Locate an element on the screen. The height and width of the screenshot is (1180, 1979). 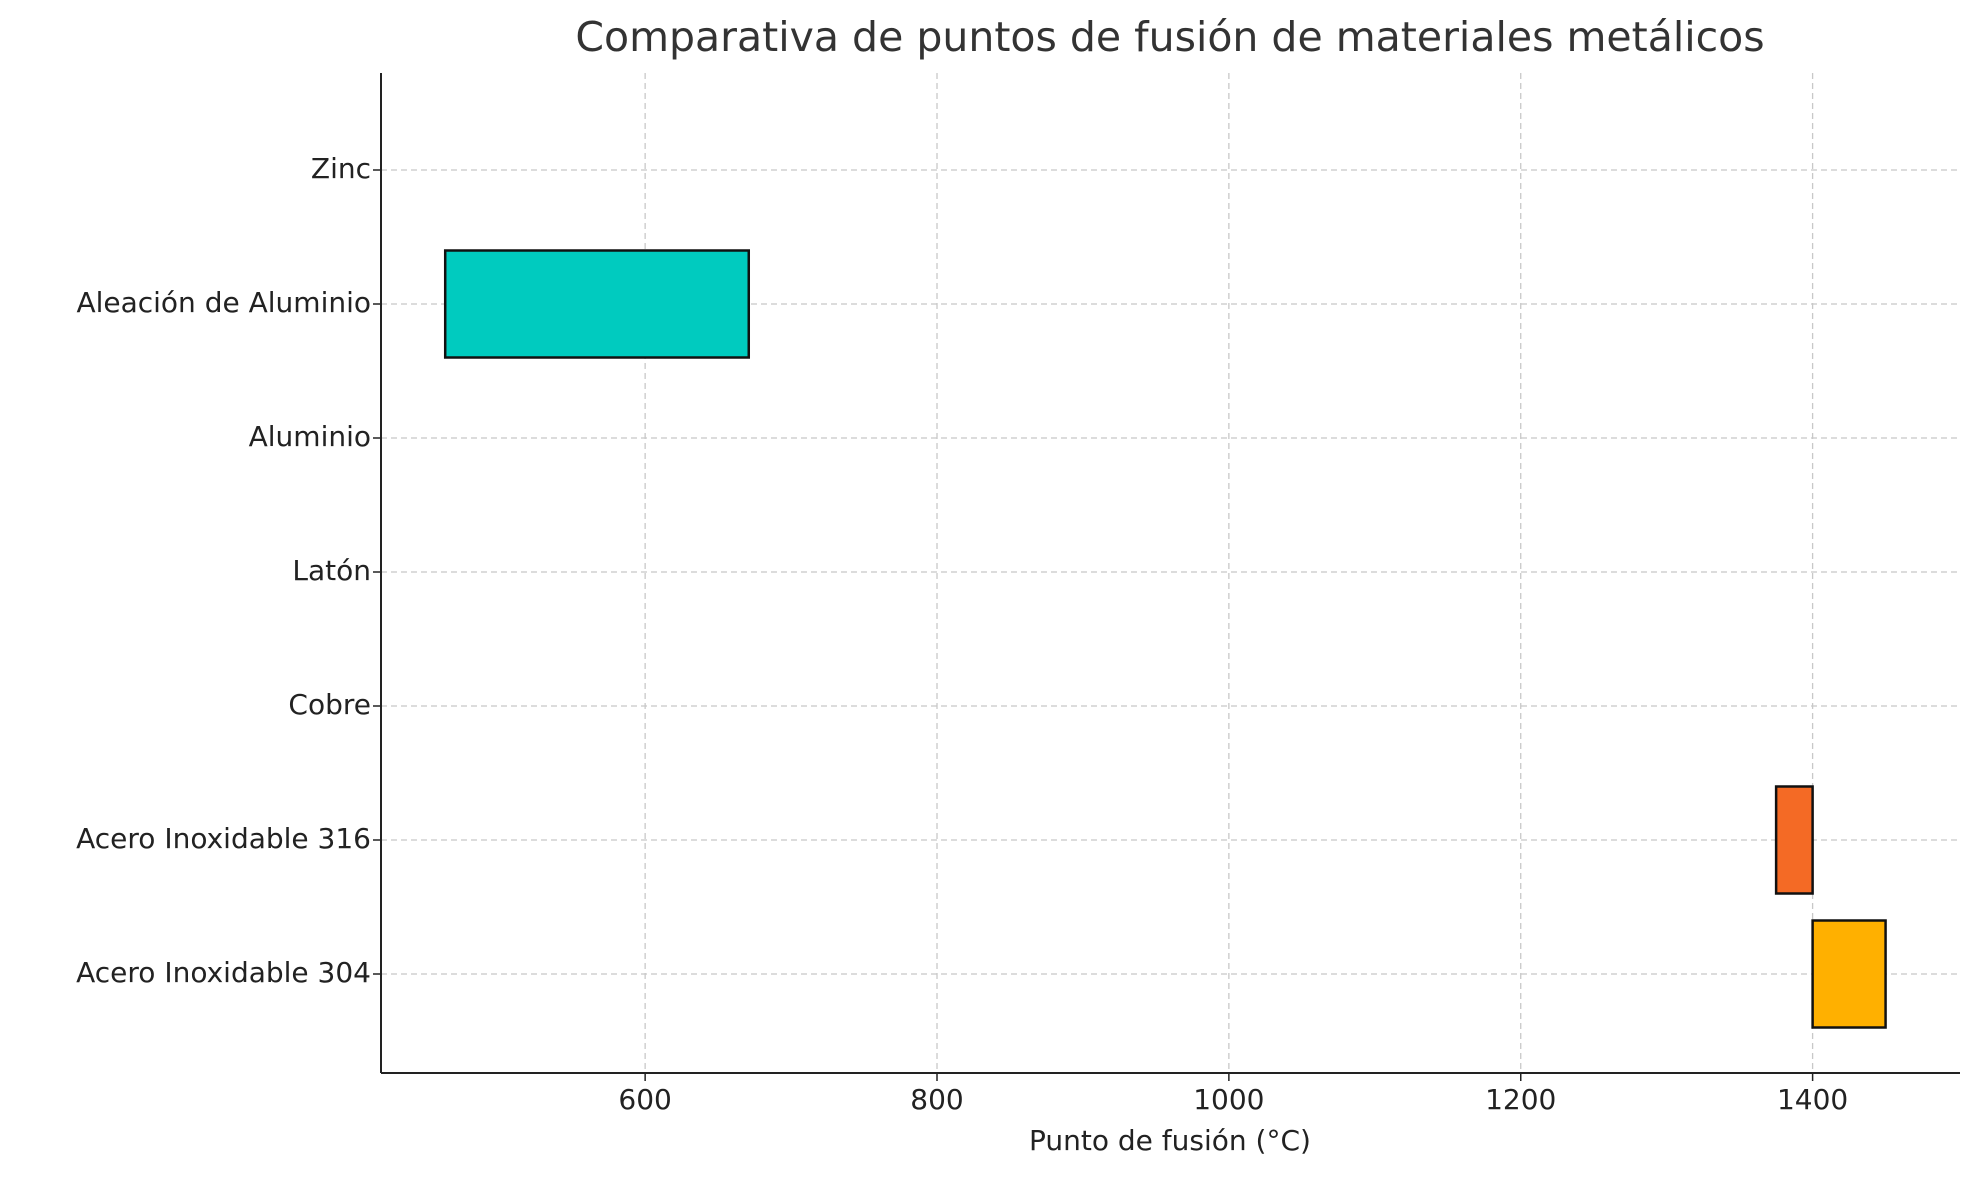
x-axis-label: Punto de fusión (°C) is located at coordinates (1170, 1140).